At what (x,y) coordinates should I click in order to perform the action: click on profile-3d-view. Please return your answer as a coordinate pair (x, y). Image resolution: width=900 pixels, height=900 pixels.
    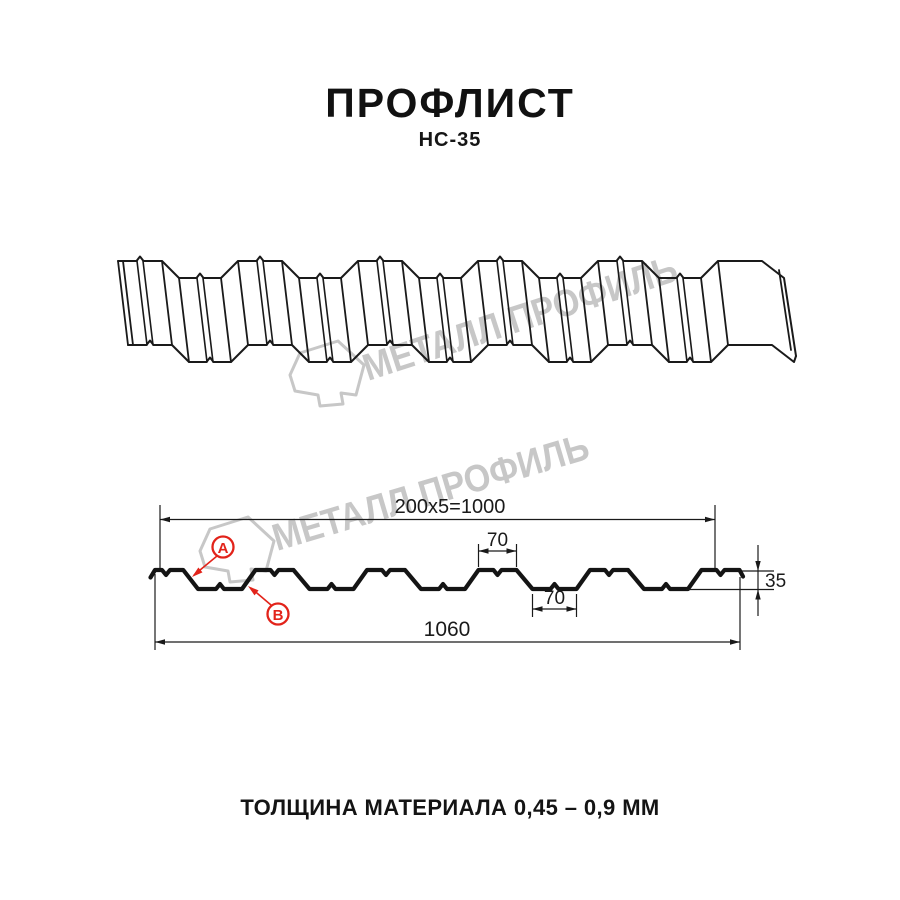
    Looking at the image, I should click on (457, 309).